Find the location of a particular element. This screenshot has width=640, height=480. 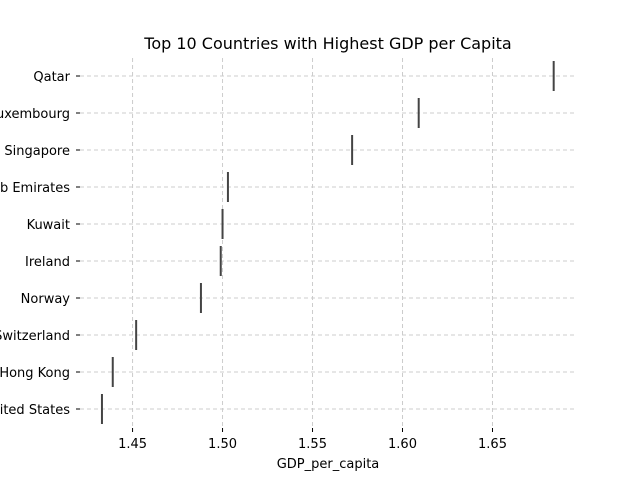

x-tick-label: 1.45 is located at coordinates (132, 444).